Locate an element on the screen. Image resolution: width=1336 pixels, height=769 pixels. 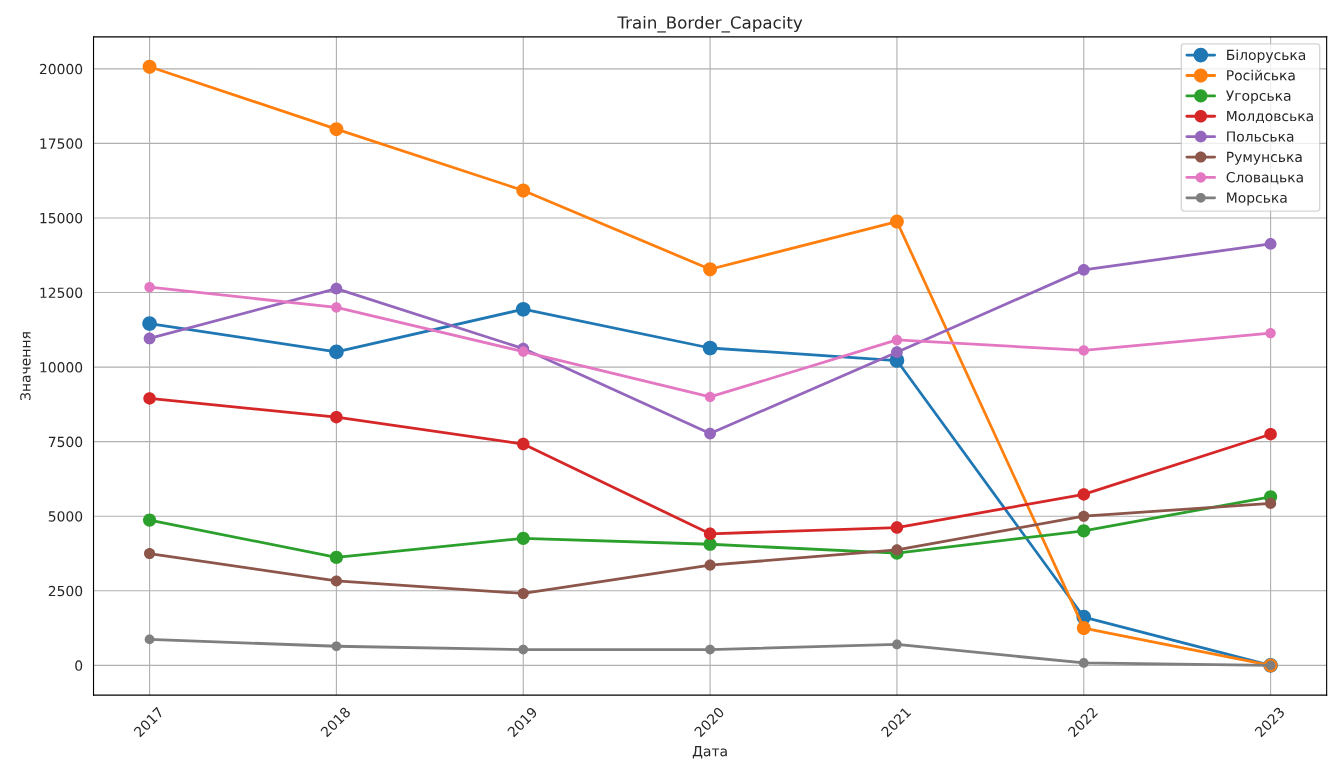
y-tick-label: 12500 is located at coordinates (61, 292).